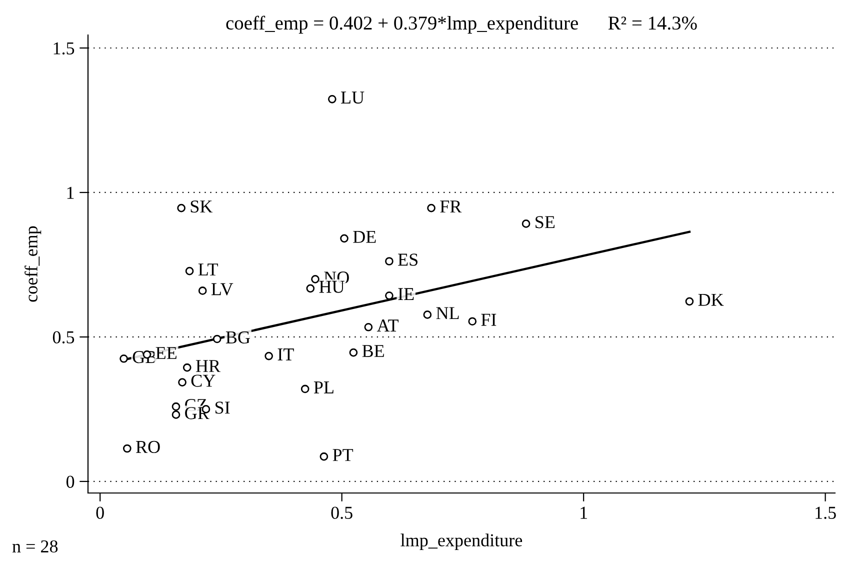 This screenshot has height=569, width=843. Describe the element at coordinates (406, 294) in the screenshot. I see `data-label: IE` at that location.